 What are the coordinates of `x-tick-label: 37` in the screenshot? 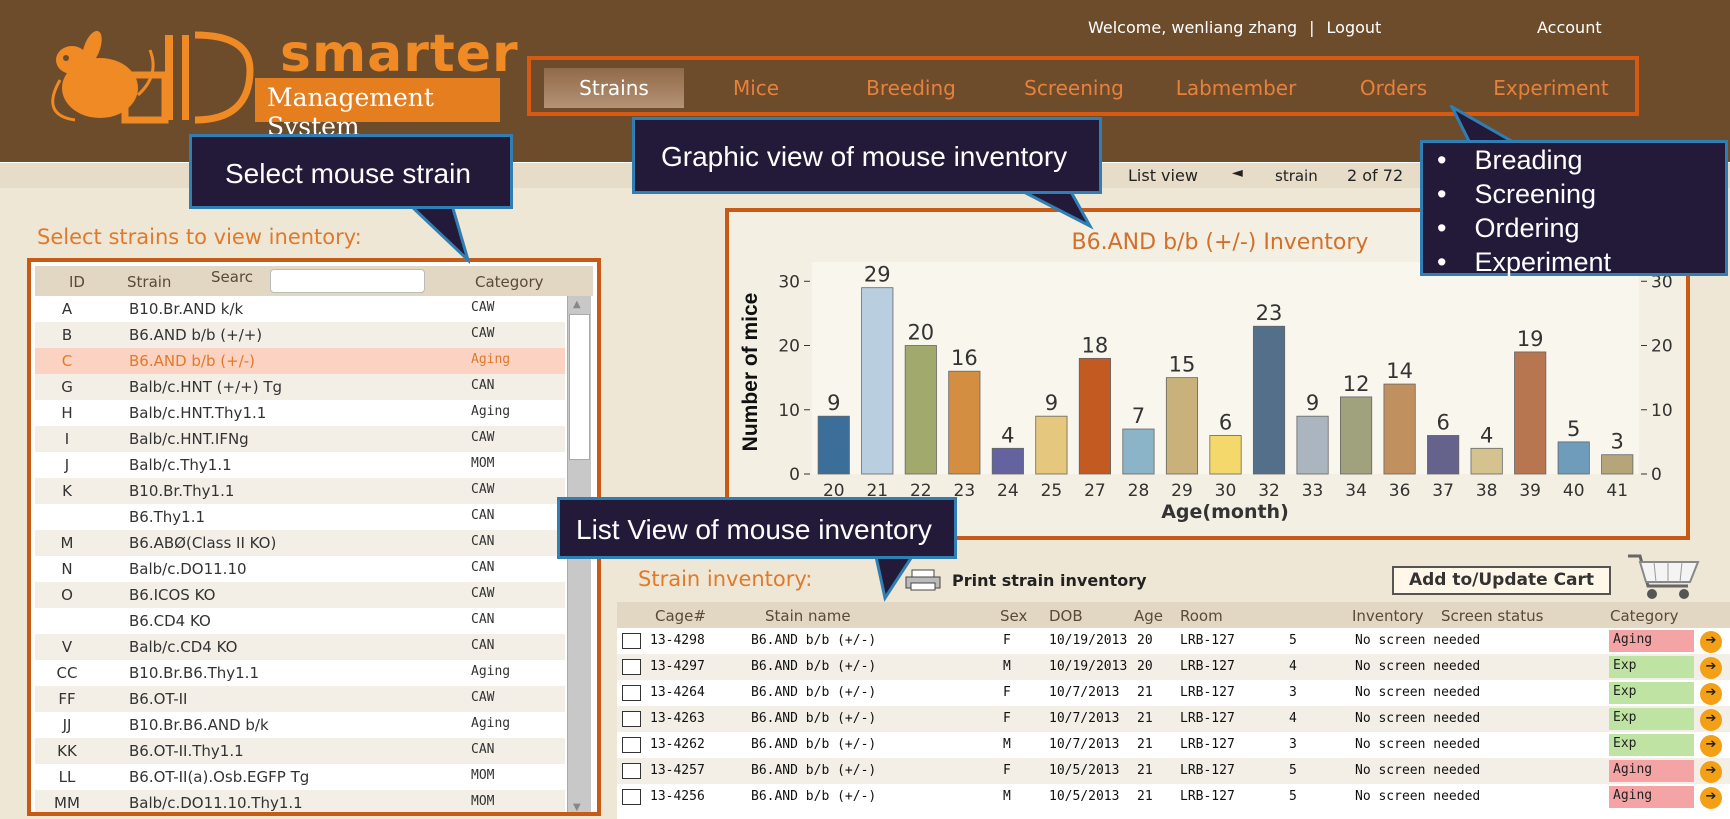 It's located at (1443, 491).